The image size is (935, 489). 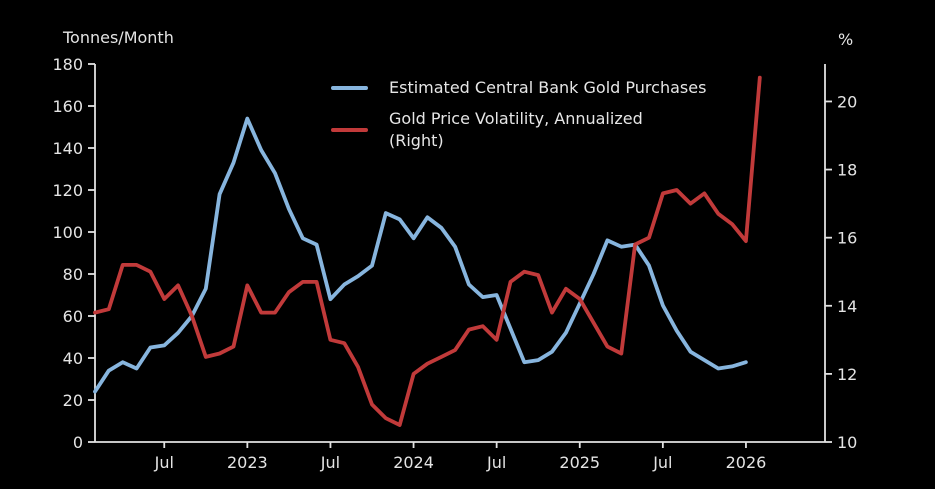 What do you see at coordinates (67, 148) in the screenshot?
I see `left-axis-tick-label: 140` at bounding box center [67, 148].